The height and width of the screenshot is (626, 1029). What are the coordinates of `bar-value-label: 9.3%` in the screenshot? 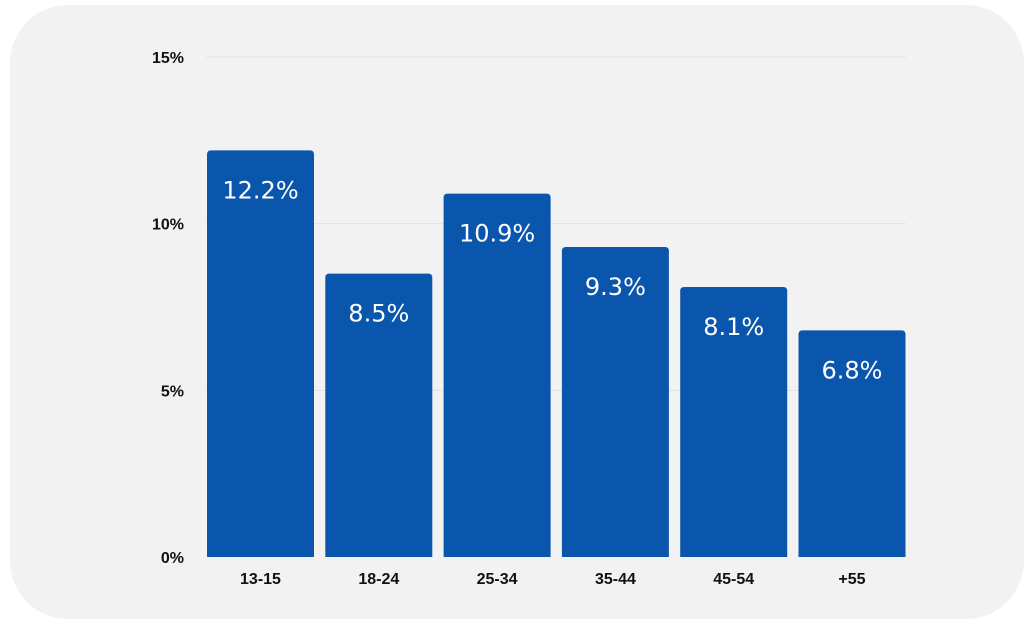 It's located at (615, 287).